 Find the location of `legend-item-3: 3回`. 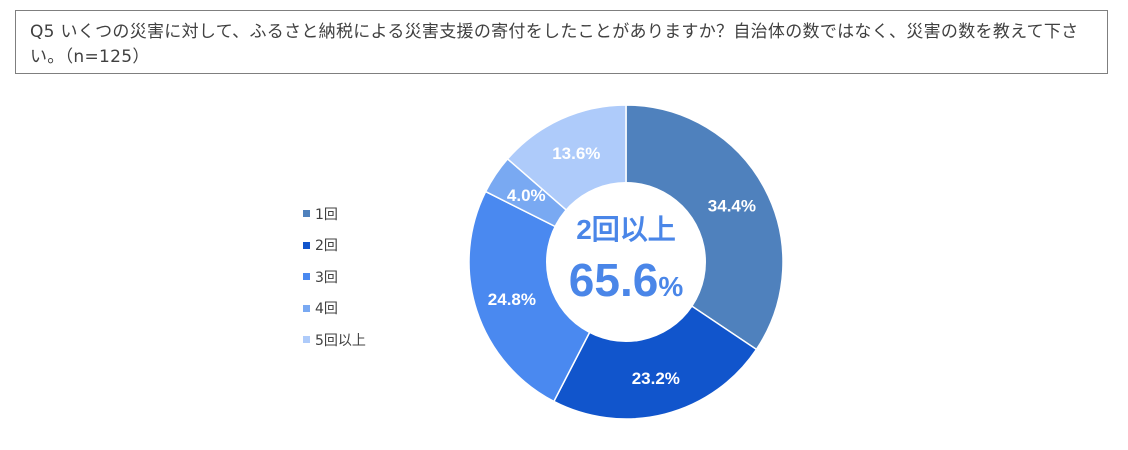

legend-item-3: 3回 is located at coordinates (334, 277).